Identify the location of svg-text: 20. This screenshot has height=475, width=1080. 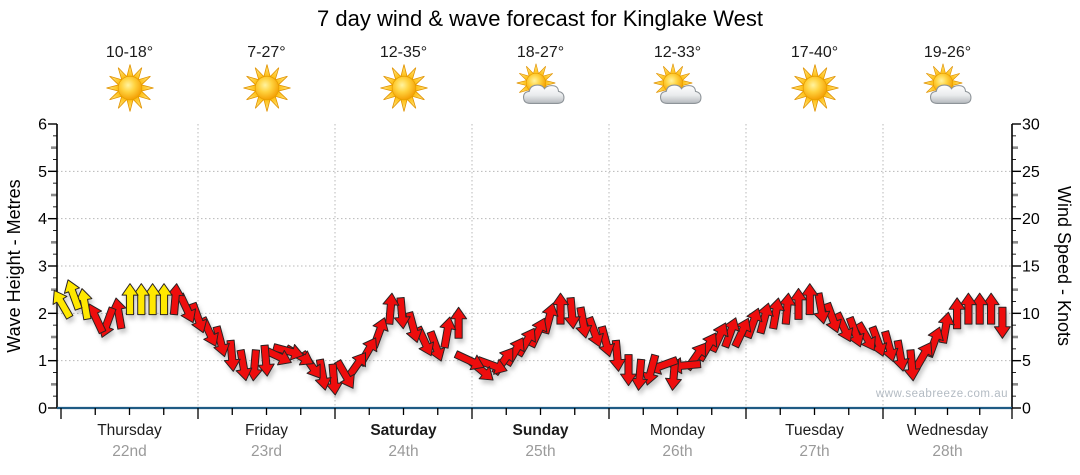
(1031, 219).